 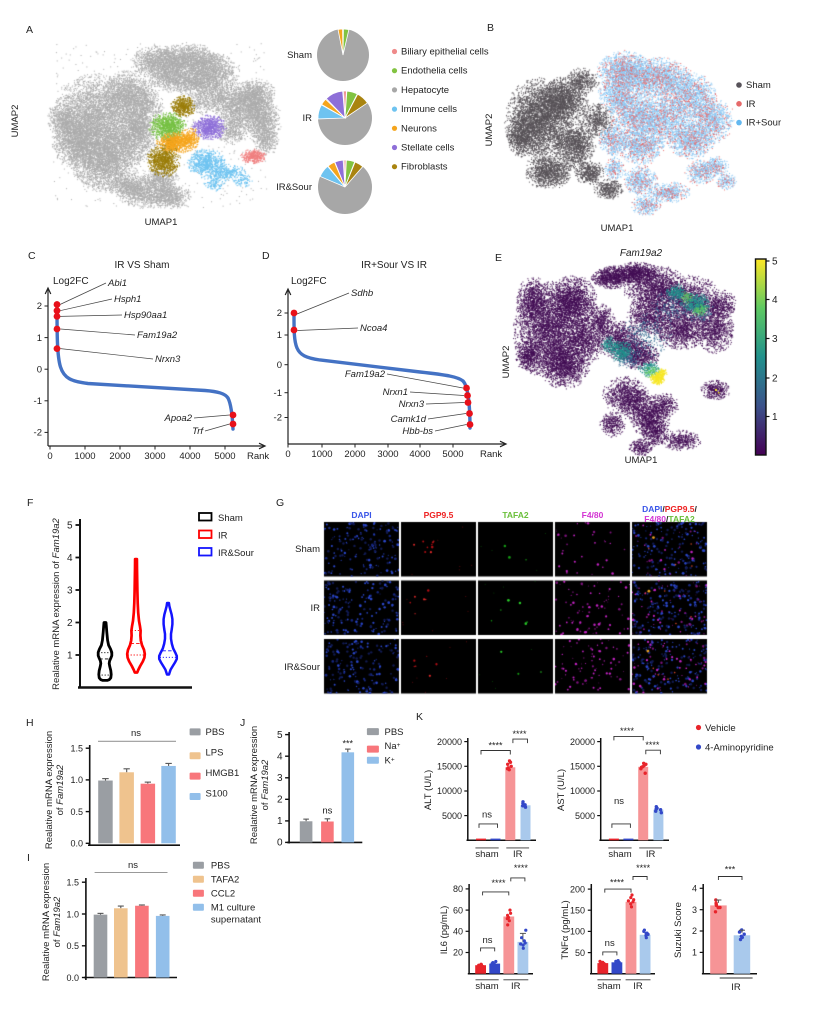 What do you see at coordinates (490, 28) in the screenshot?
I see `svg-text: B` at bounding box center [490, 28].